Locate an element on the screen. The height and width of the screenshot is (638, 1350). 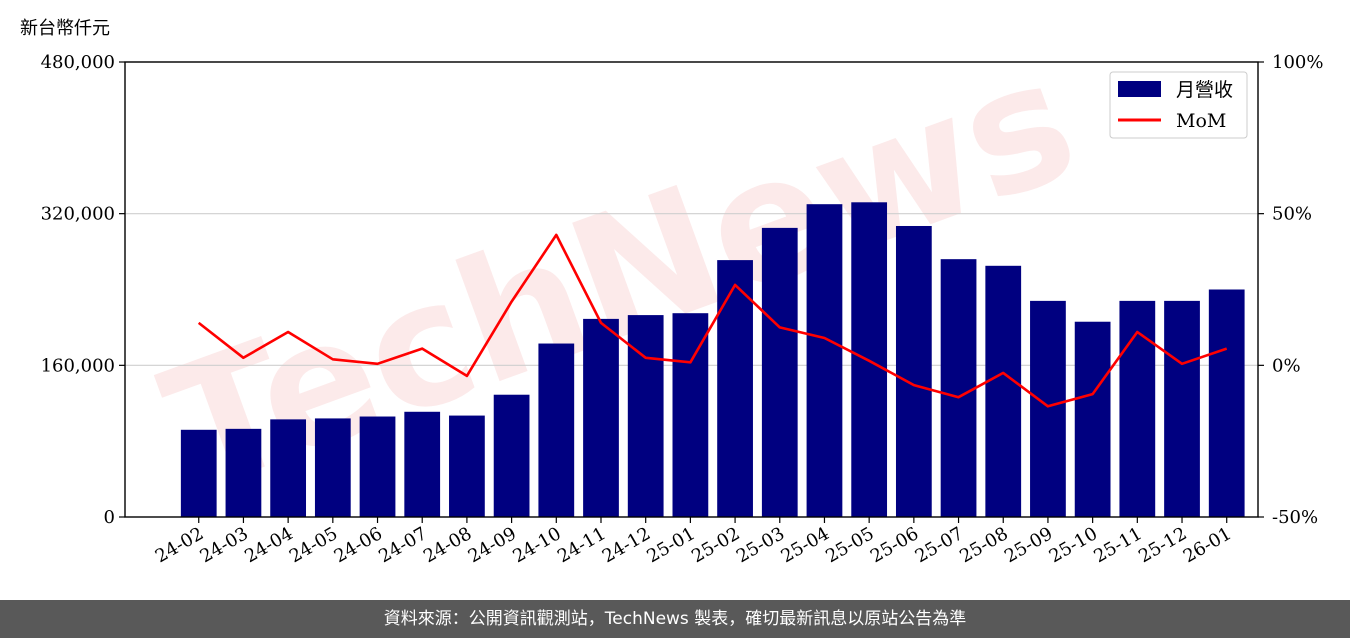
x-tick-label: 25-01 is located at coordinates (670, 545).